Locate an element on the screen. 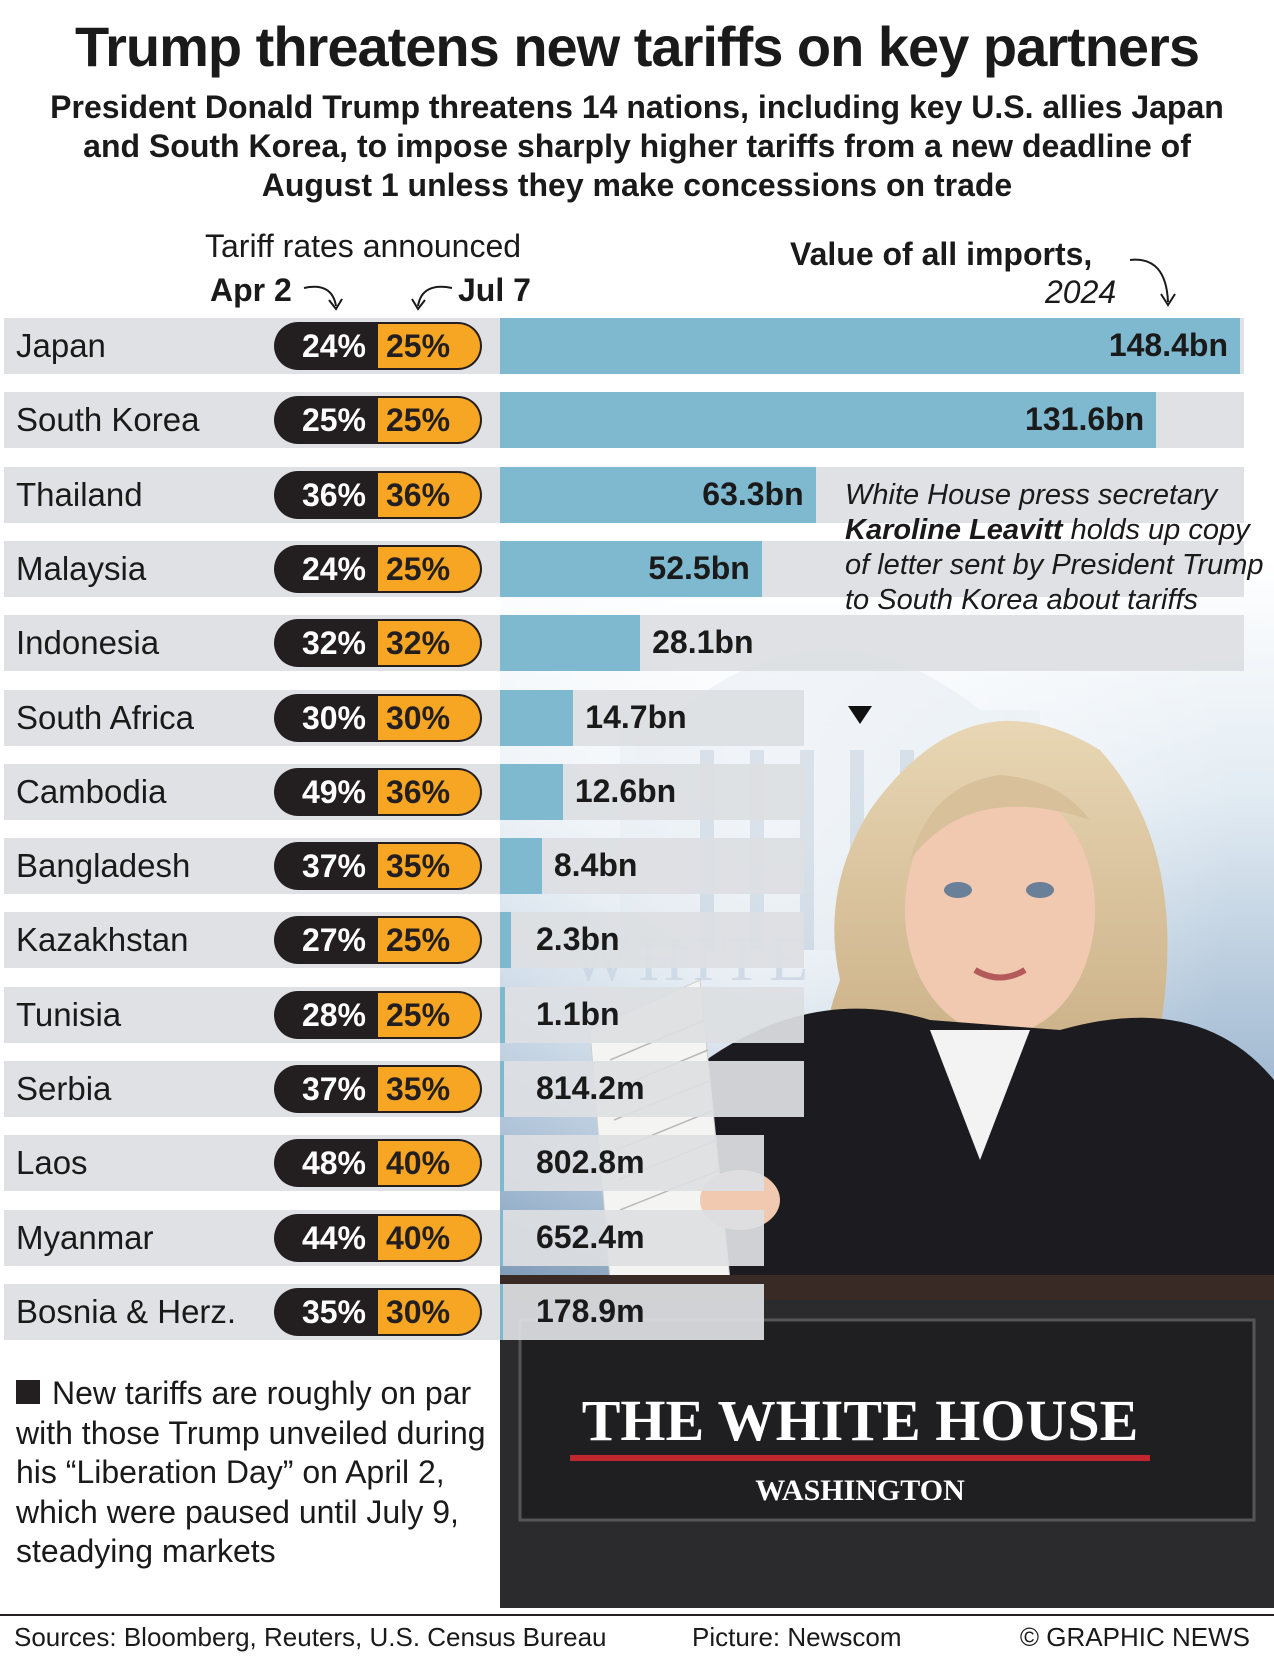 The height and width of the screenshot is (1675, 1274). apr-column-header: Apr 2 is located at coordinates (251, 290).